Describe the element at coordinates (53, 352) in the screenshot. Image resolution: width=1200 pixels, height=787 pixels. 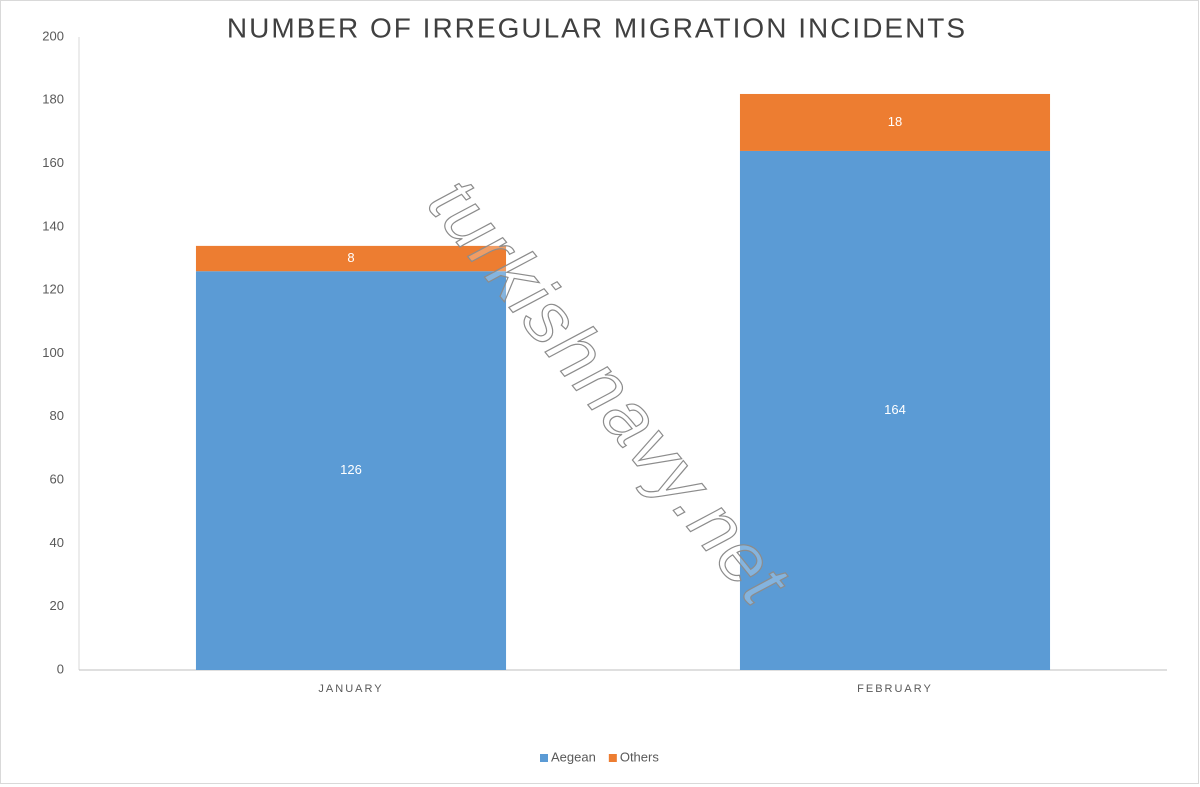
I see `y-tick-label: 100` at that location.